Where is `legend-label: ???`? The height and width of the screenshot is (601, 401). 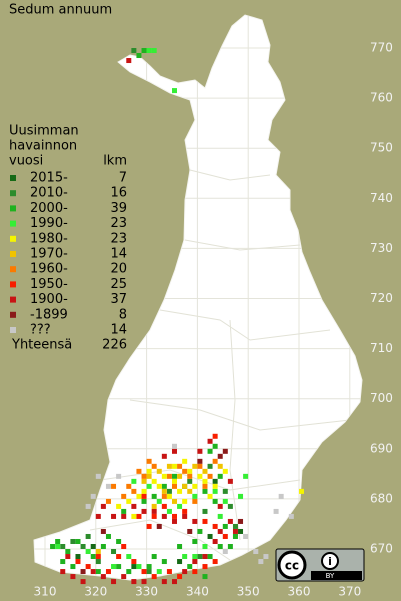
legend-label: ??? is located at coordinates (40, 330).